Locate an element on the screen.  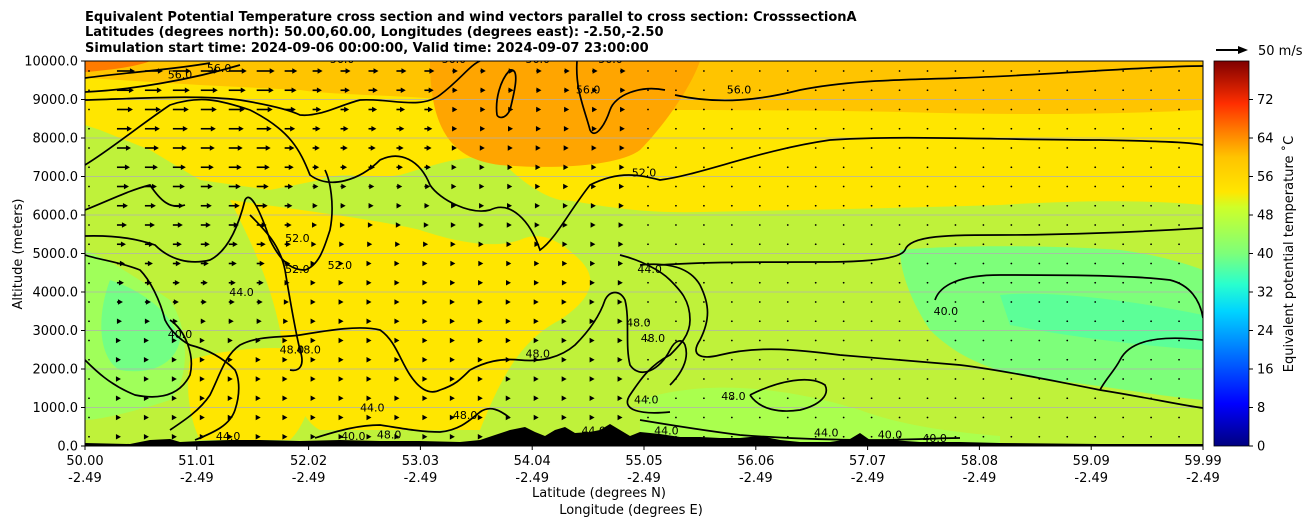
x-tick-label-lat: 58.08 is located at coordinates (979, 461).